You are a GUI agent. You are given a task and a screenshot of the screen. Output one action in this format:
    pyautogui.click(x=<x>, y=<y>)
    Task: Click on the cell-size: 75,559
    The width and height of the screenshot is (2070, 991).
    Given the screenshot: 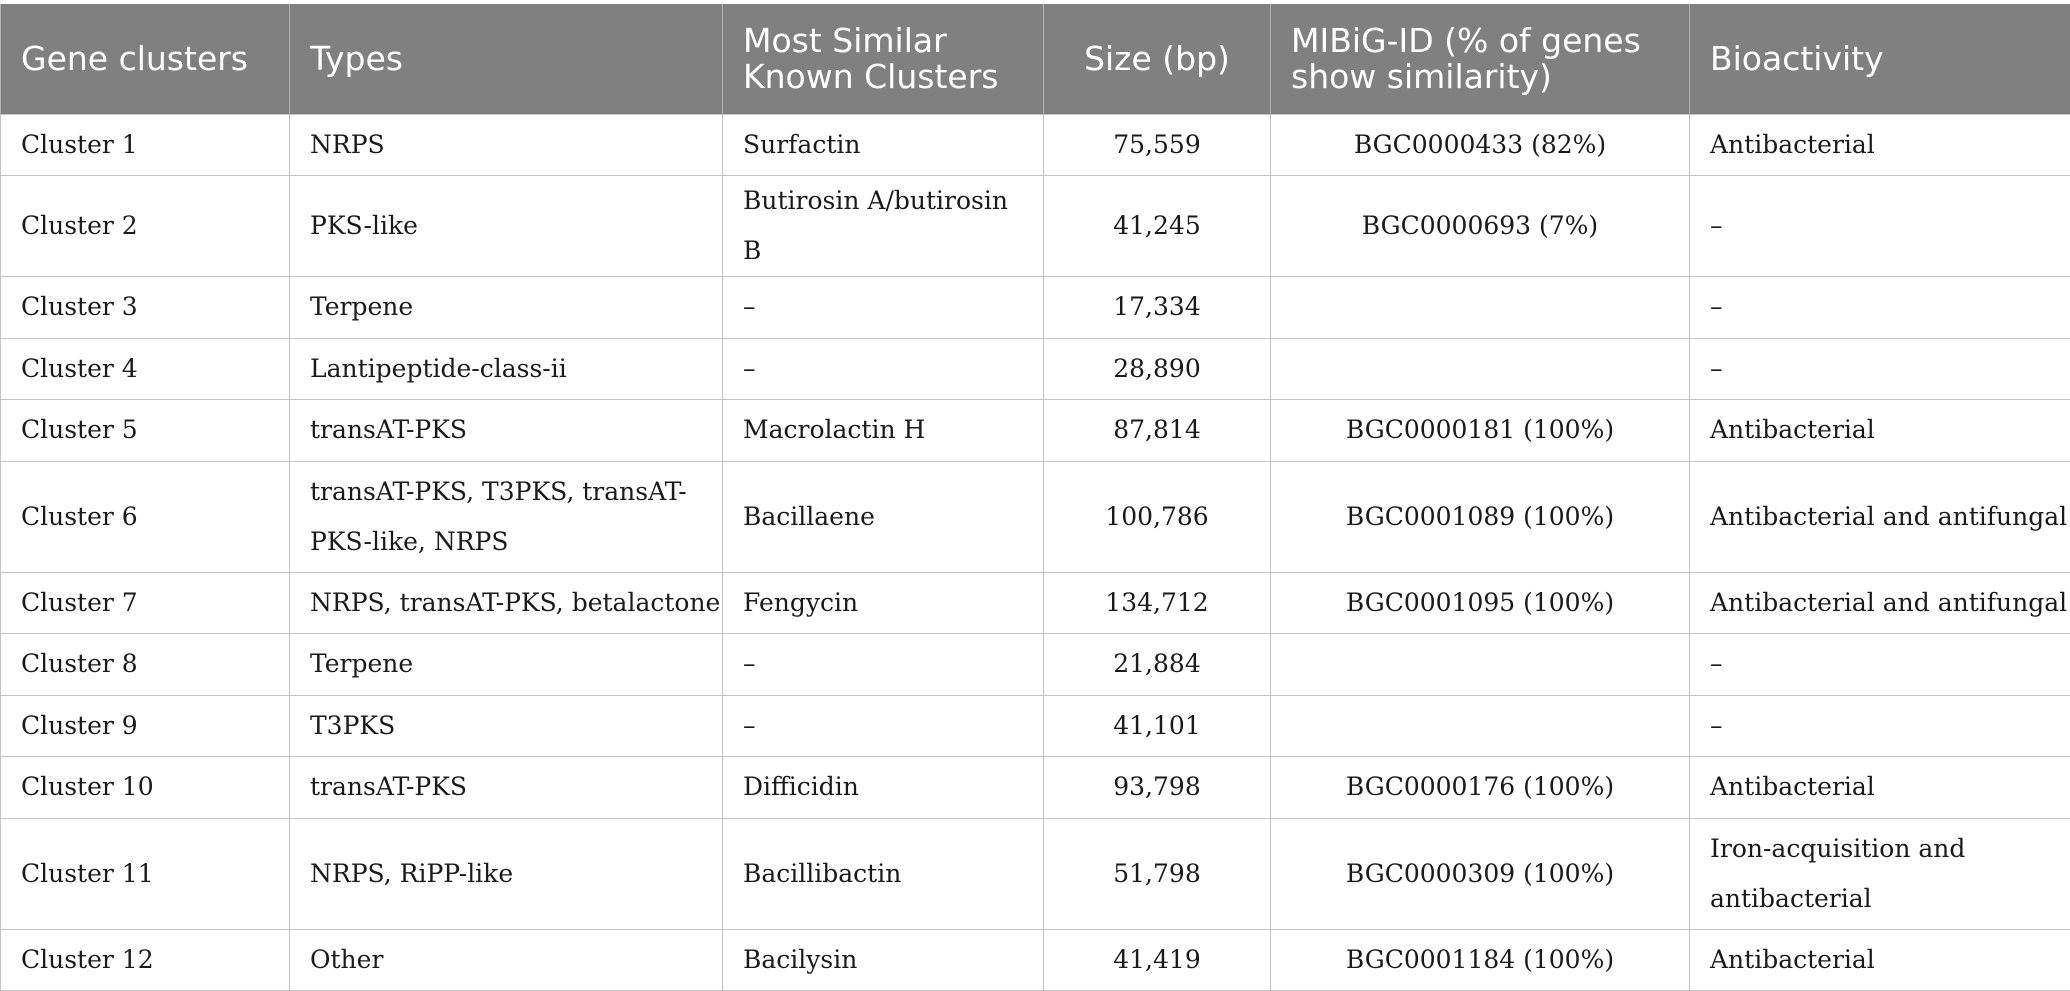 What is the action you would take?
    pyautogui.click(x=1157, y=145)
    